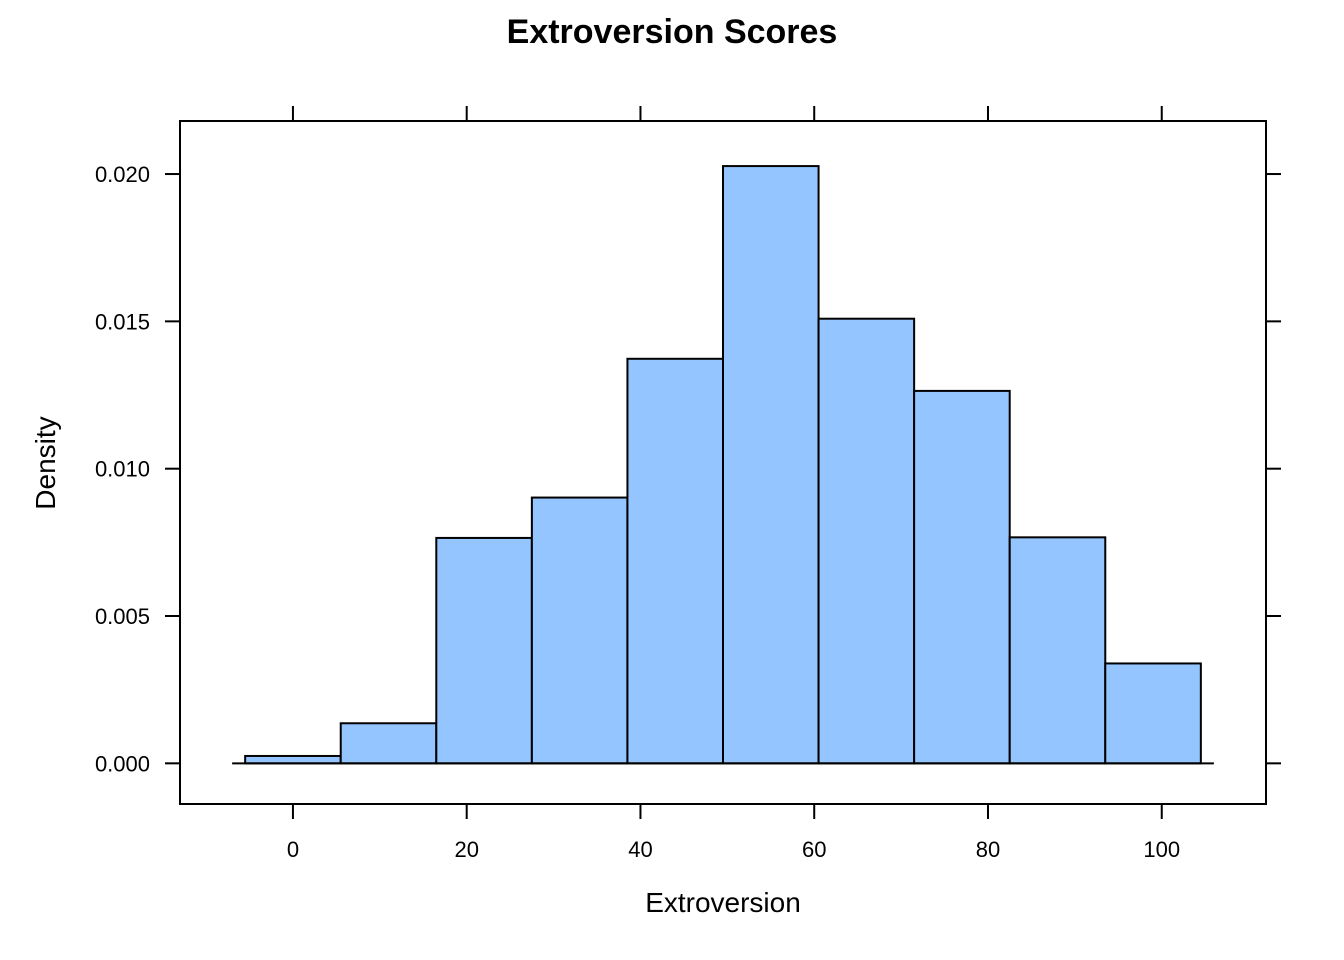 The height and width of the screenshot is (960, 1344). What do you see at coordinates (723, 902) in the screenshot?
I see `x-axis-label: Extroversion` at bounding box center [723, 902].